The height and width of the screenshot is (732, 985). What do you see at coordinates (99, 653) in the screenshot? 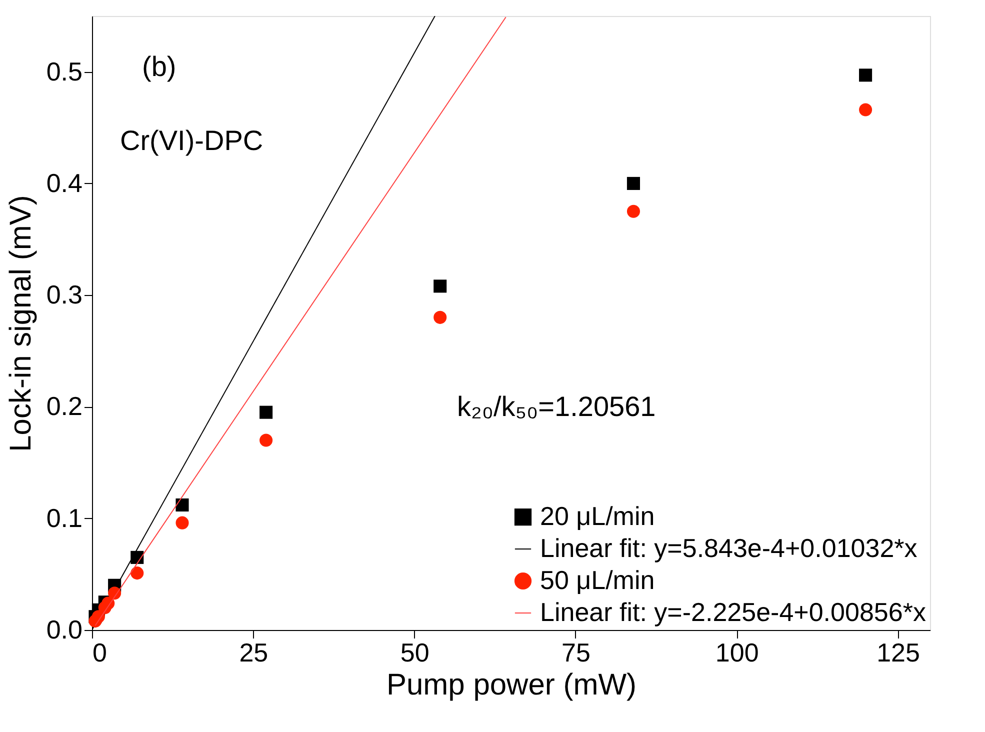
I see `x-tick-label: 0` at bounding box center [99, 653].